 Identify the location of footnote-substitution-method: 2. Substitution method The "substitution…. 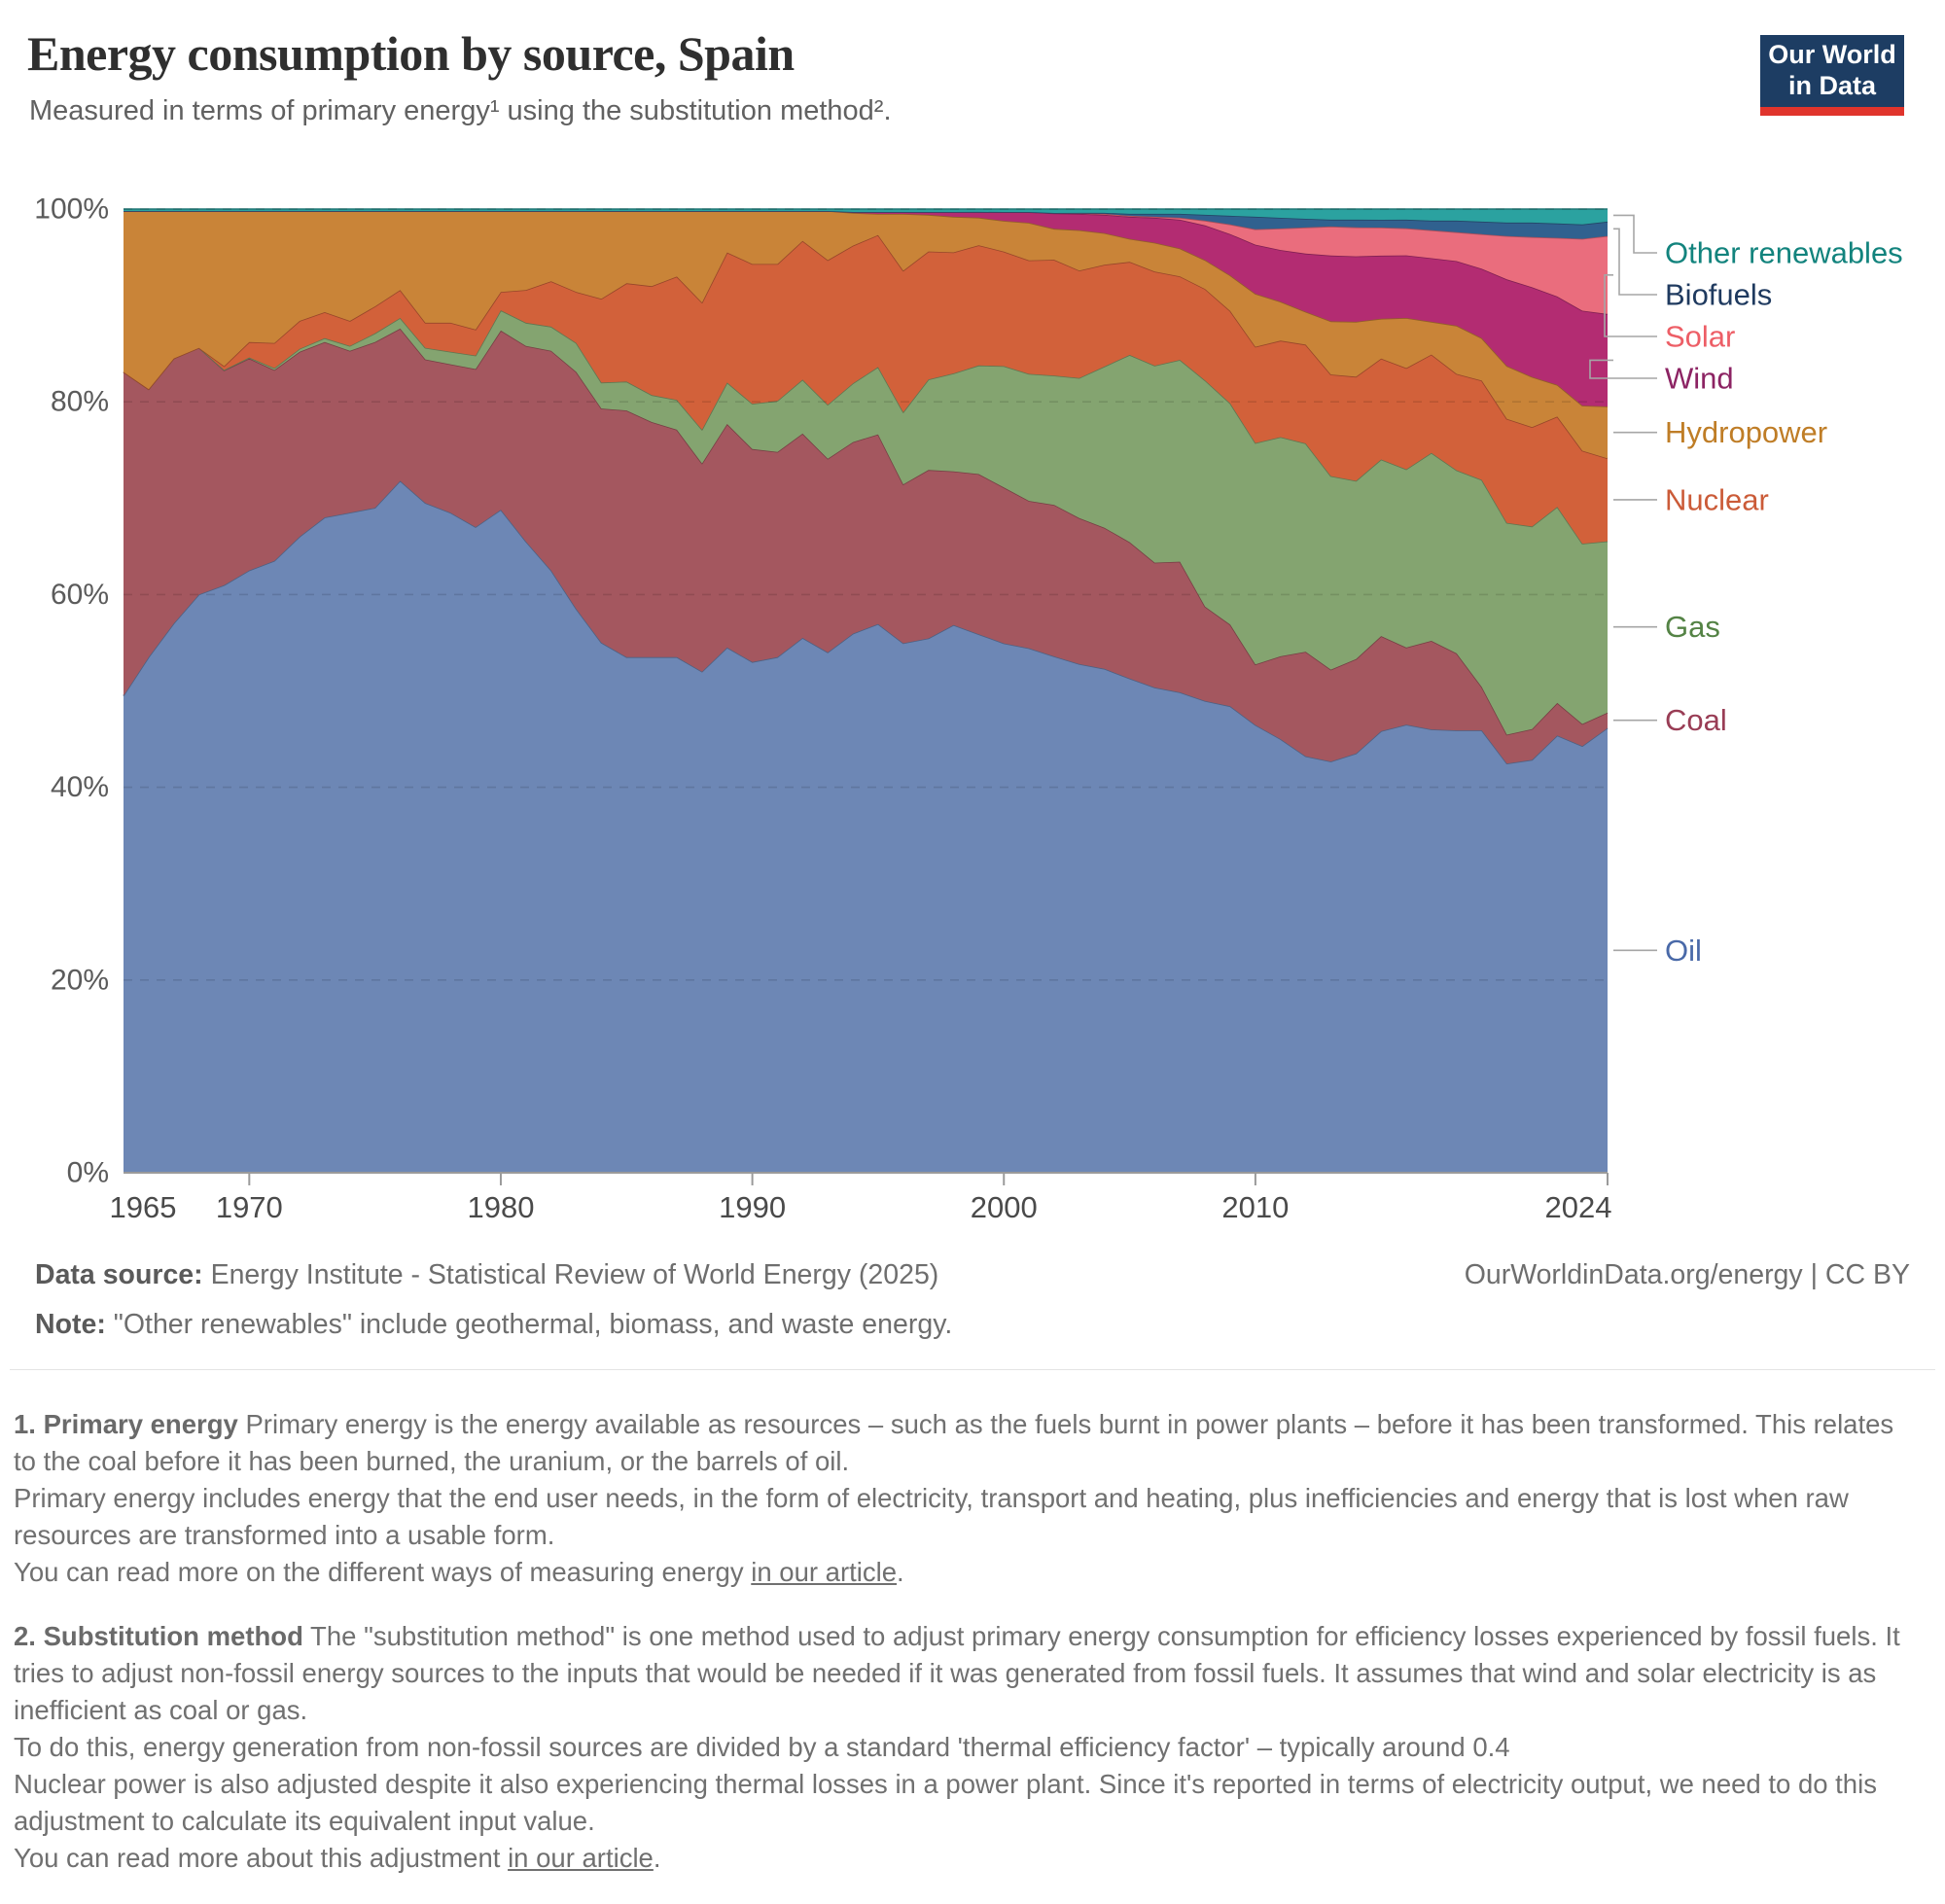
(957, 1747).